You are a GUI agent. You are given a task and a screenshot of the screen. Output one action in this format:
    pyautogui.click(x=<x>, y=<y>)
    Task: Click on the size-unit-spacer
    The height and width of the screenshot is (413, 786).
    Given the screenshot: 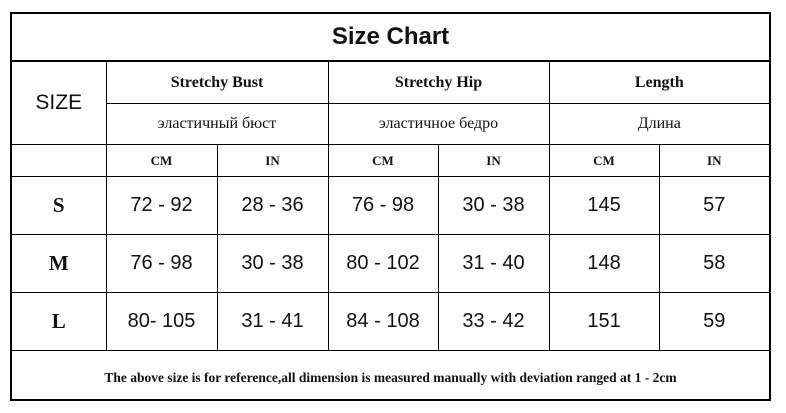 What is the action you would take?
    pyautogui.click(x=59, y=160)
    